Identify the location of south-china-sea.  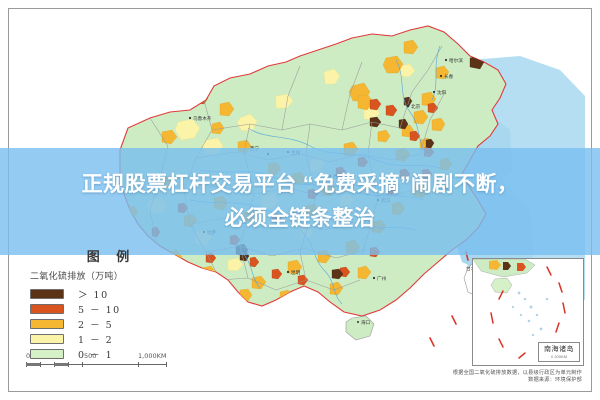
(400, 329).